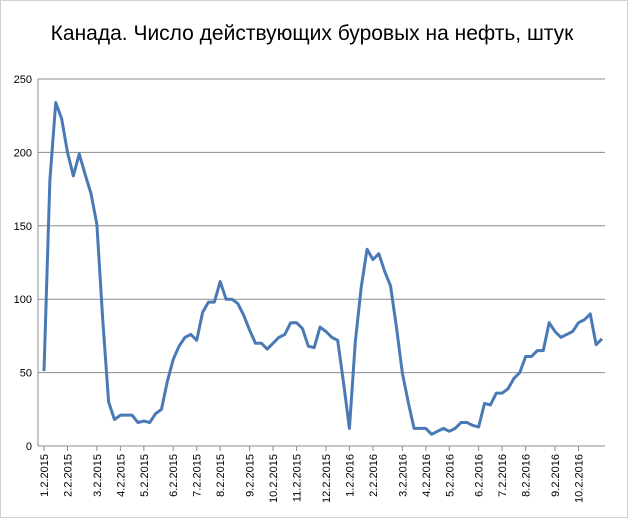 The image size is (629, 519). What do you see at coordinates (121, 475) in the screenshot?
I see `x-tick-label: 4.2.2015` at bounding box center [121, 475].